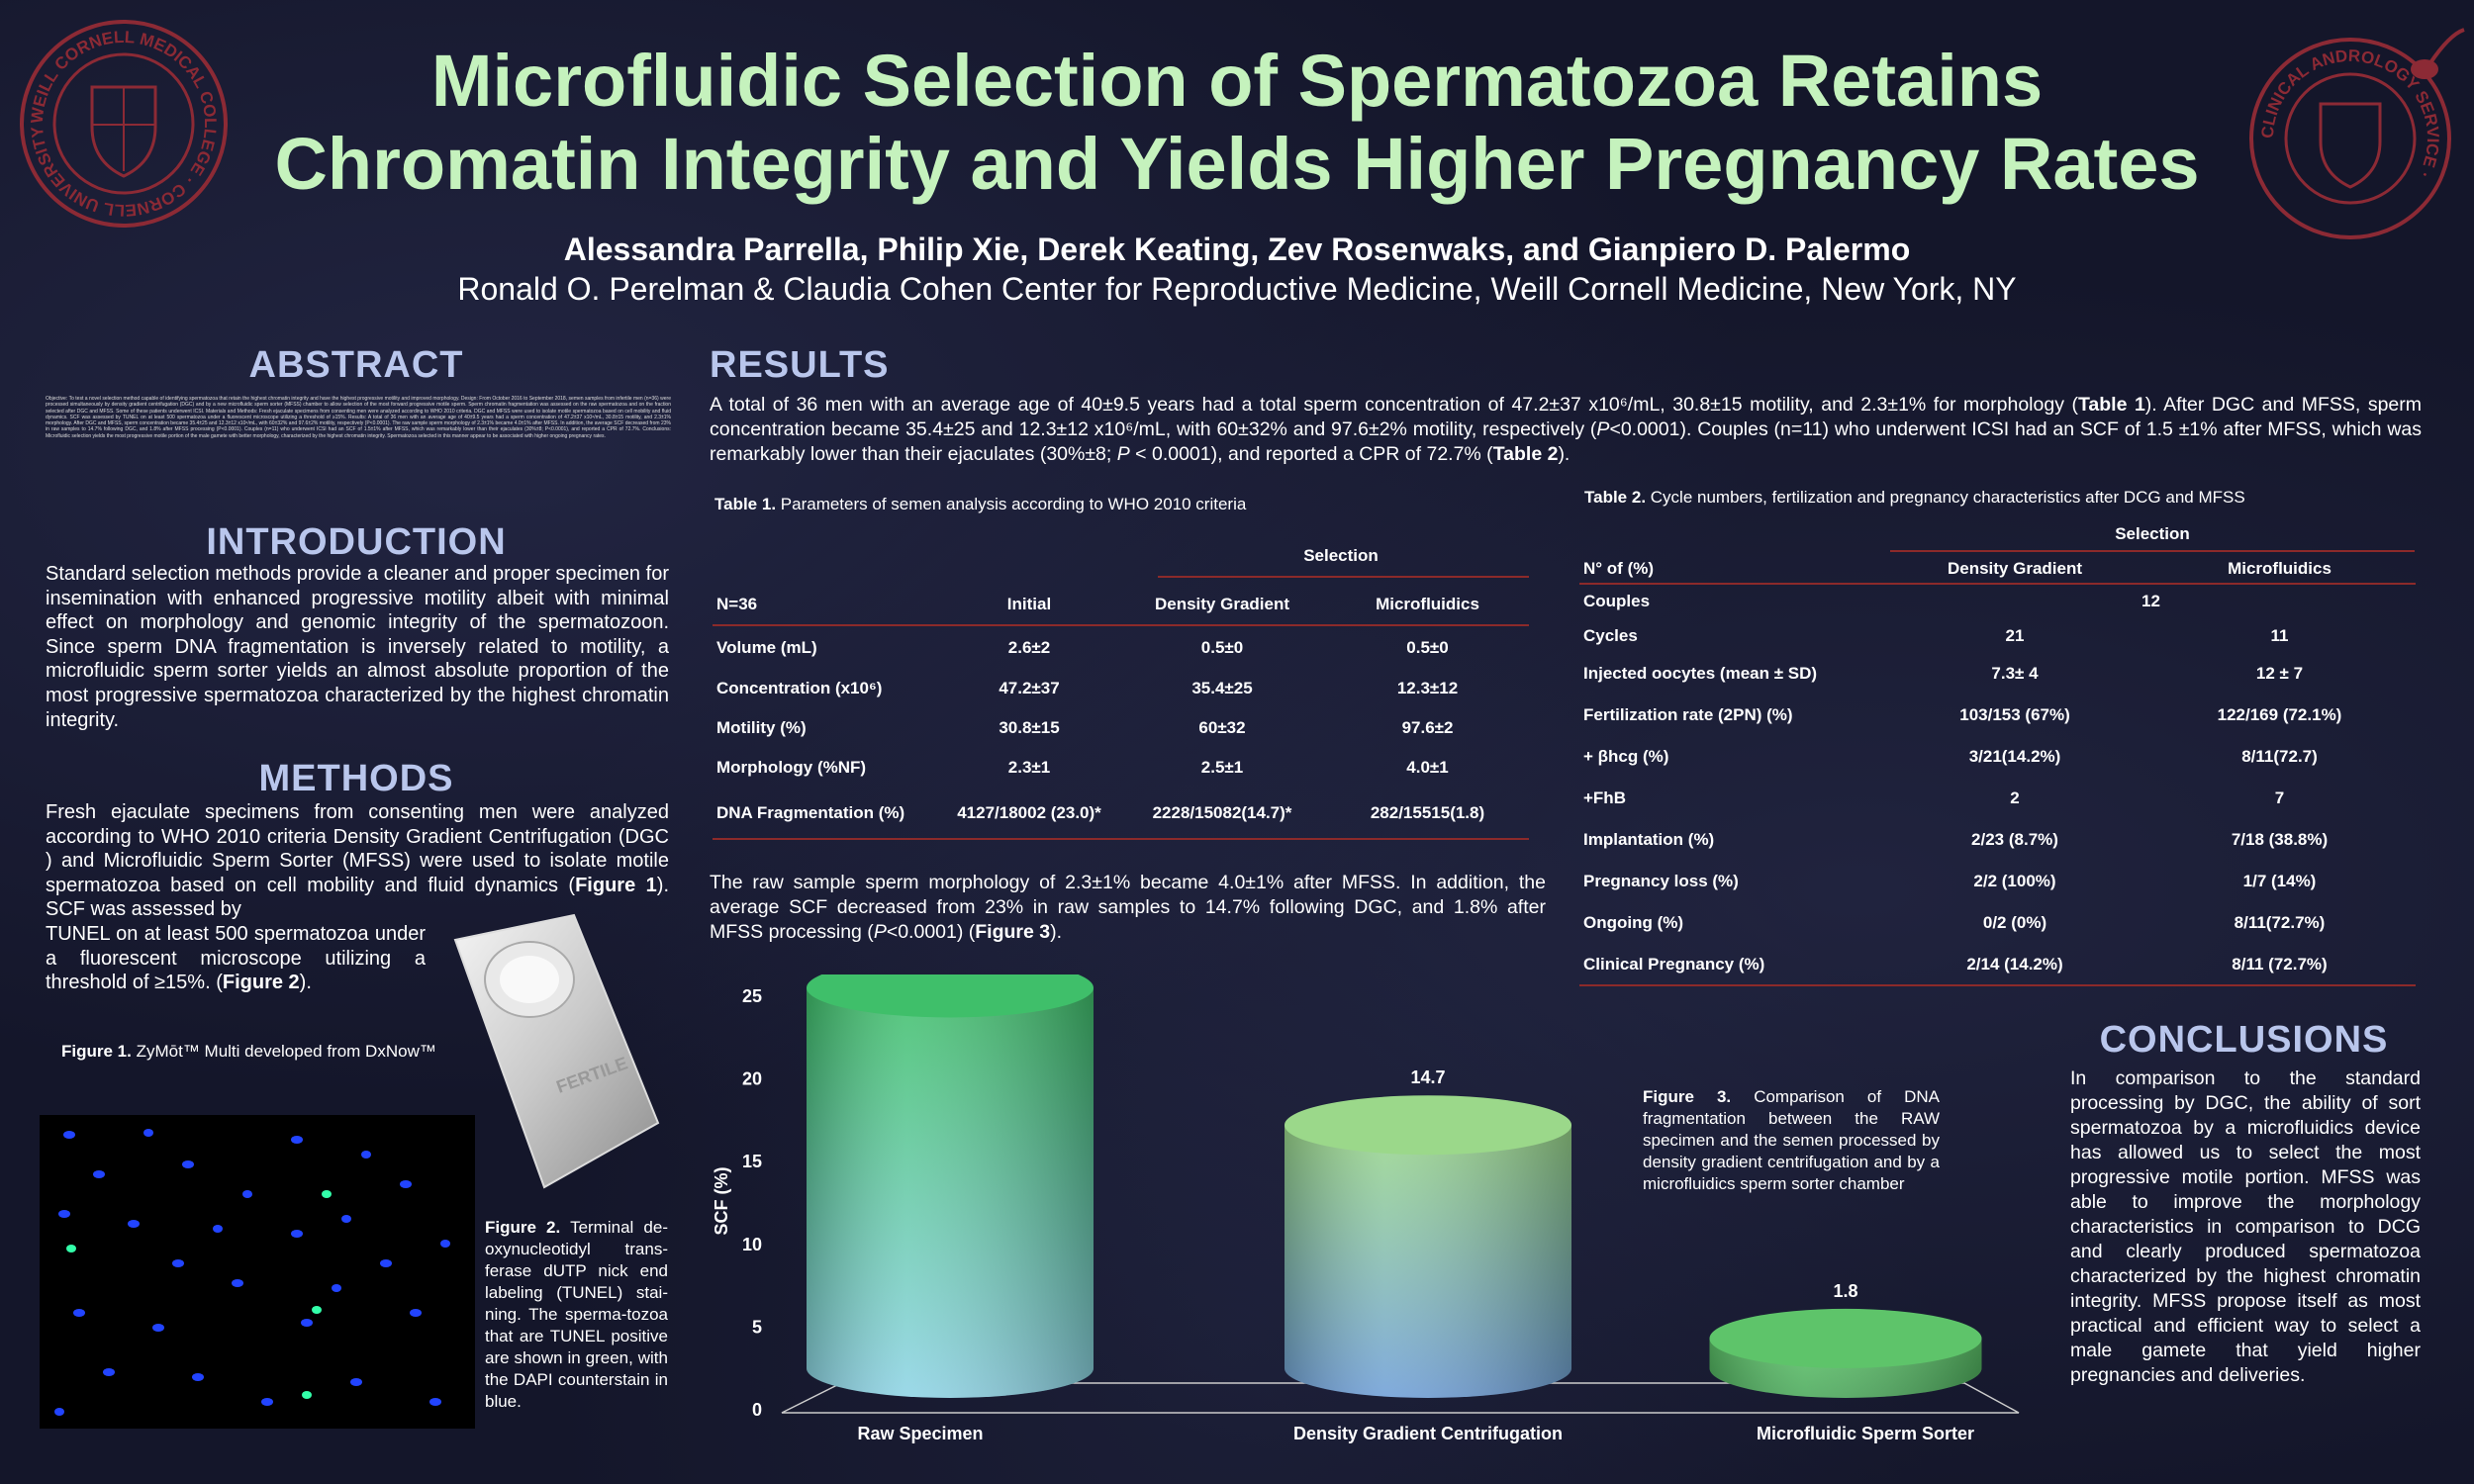  What do you see at coordinates (2357, 133) in the screenshot?
I see `andrology-service-seal: CLINICAL ANDROLOGY SERVICE ·` at bounding box center [2357, 133].